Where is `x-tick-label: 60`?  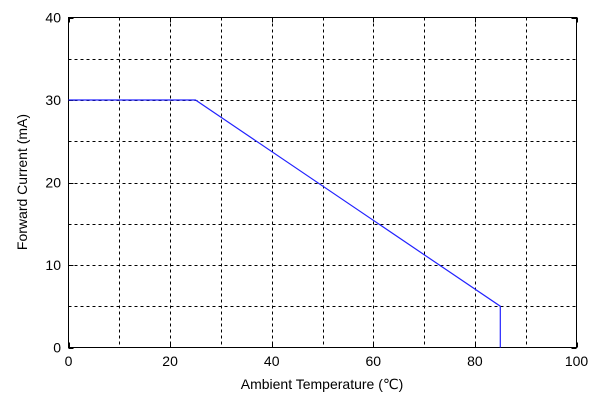 x-tick-label: 60 is located at coordinates (374, 361).